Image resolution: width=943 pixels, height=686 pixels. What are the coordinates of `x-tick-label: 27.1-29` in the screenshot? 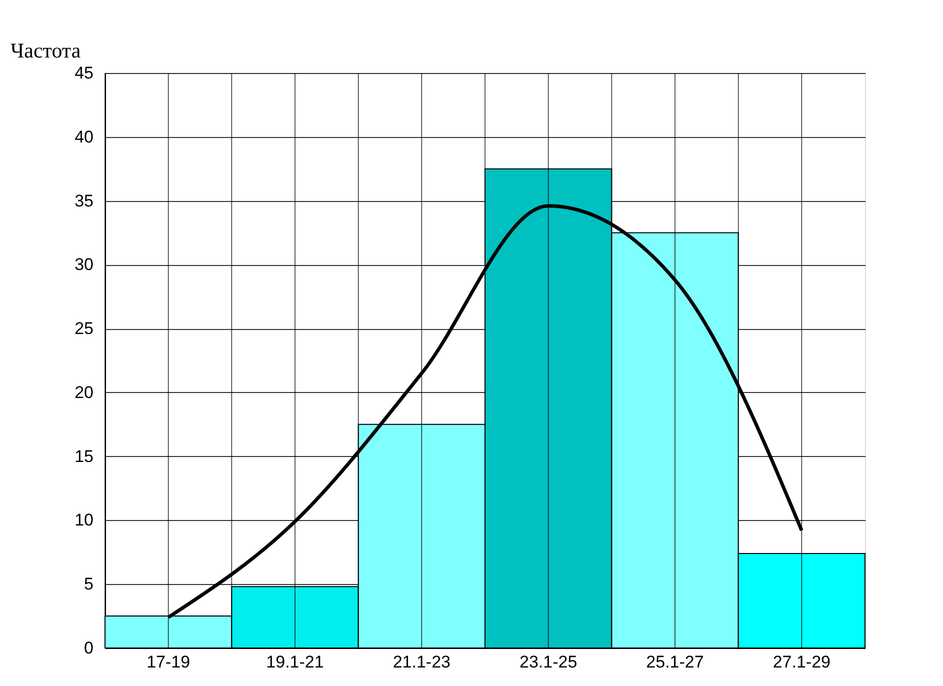 It's located at (801, 662).